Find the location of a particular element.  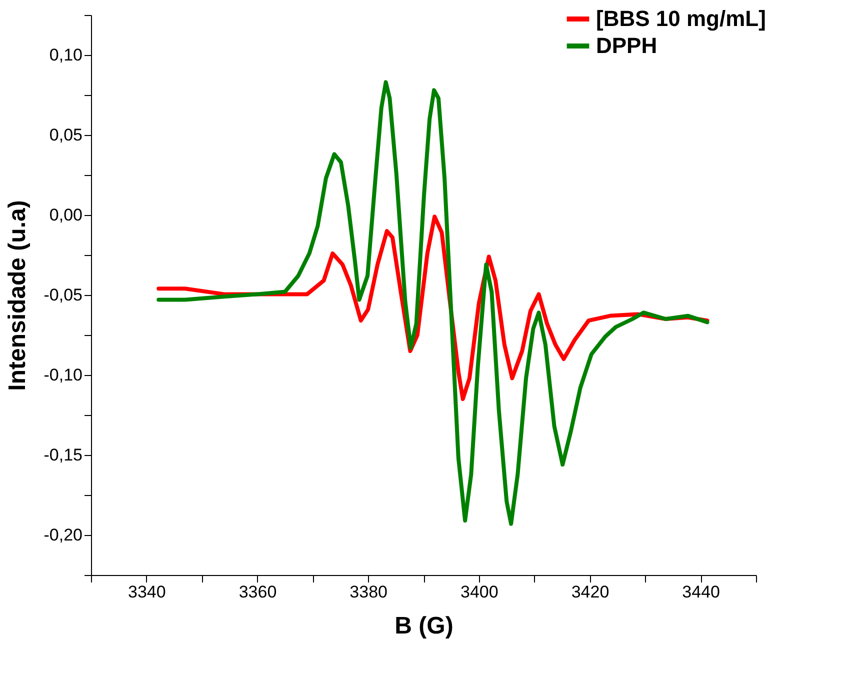

x-tick-label: 3440 is located at coordinates (701, 592).